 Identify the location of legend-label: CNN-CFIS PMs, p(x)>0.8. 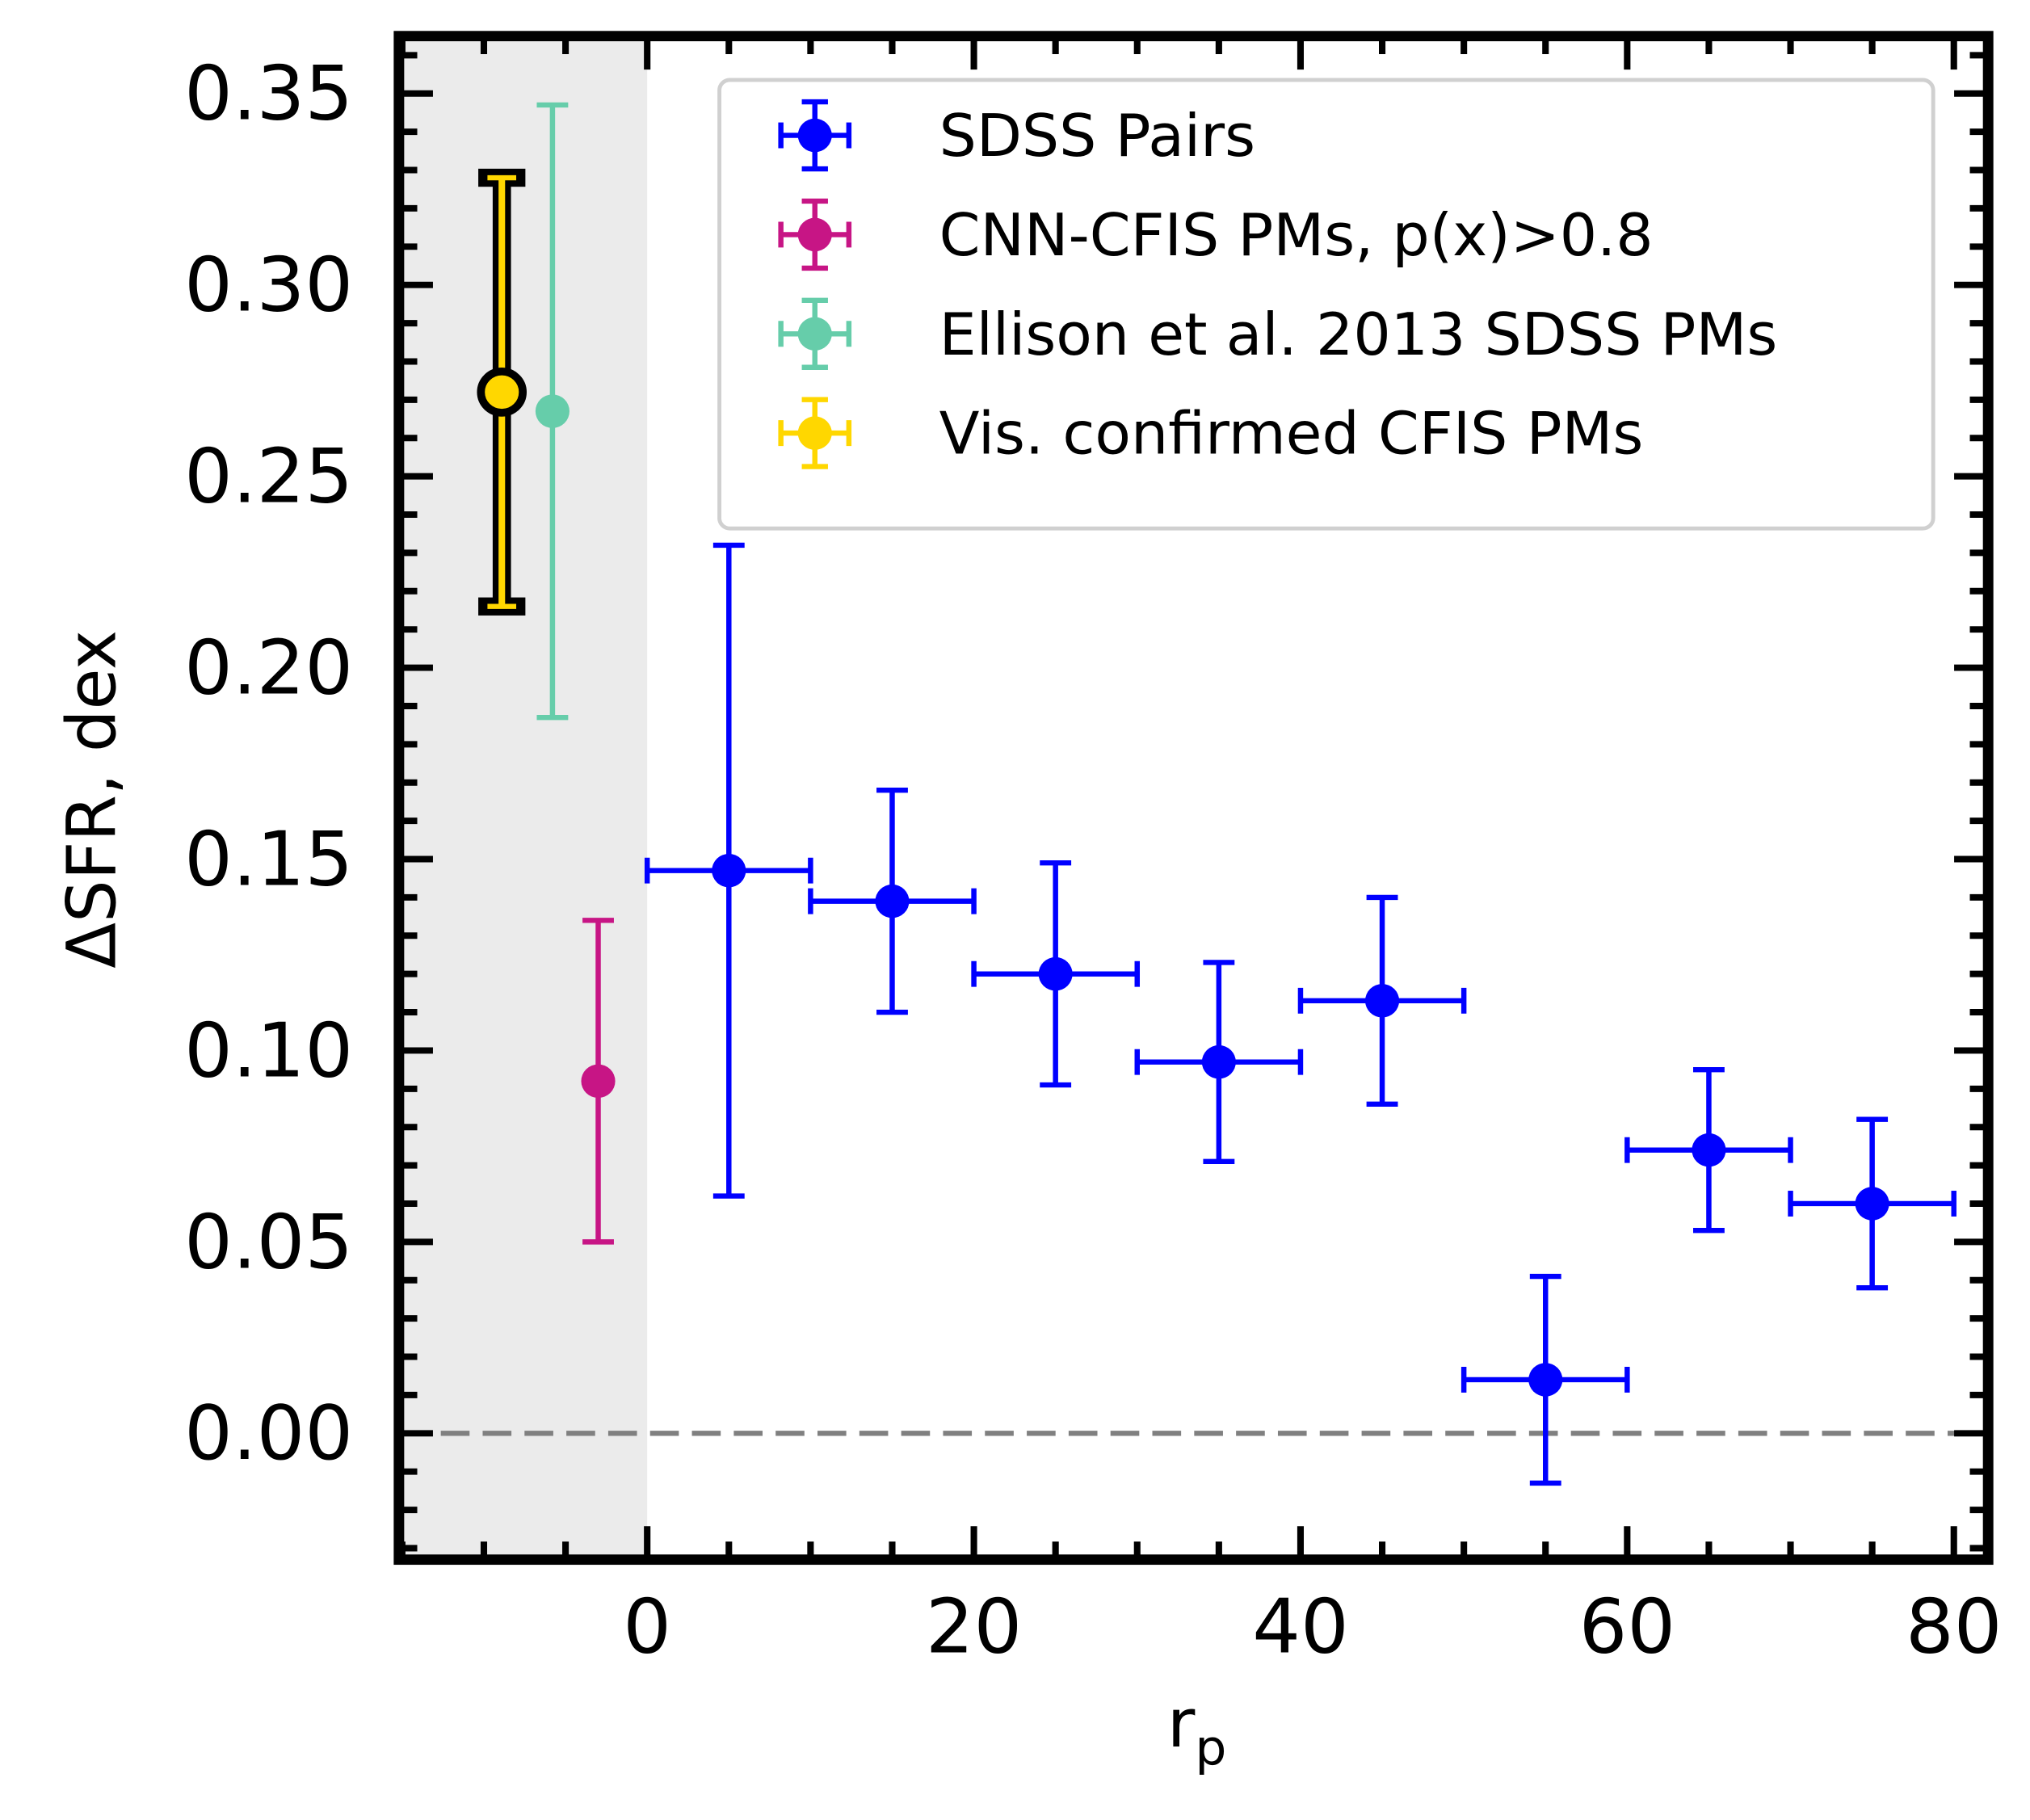
(1296, 235).